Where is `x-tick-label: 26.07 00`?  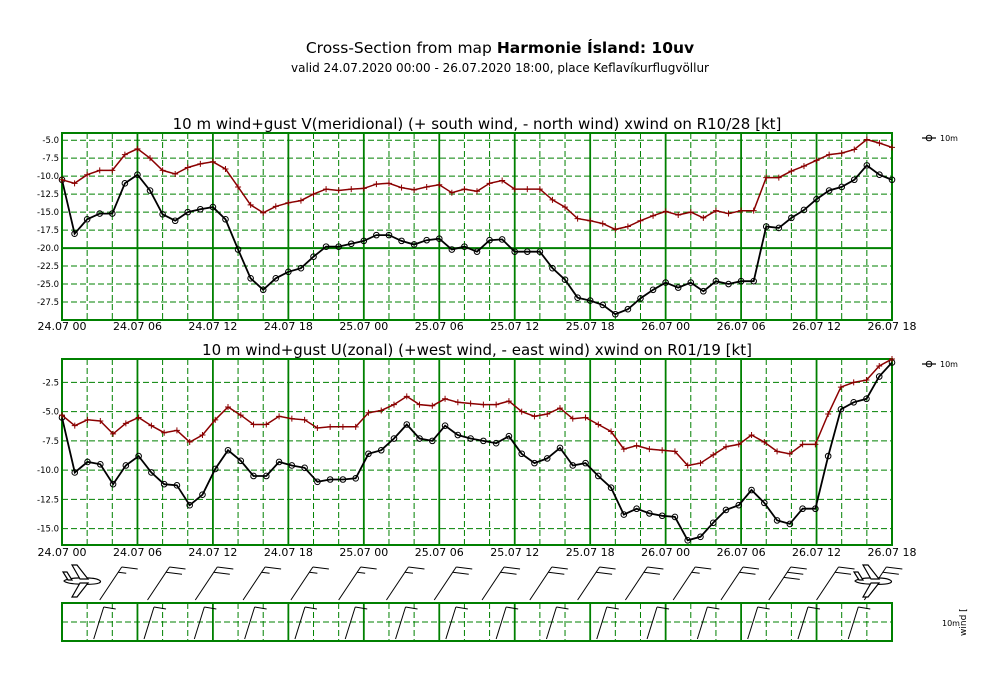 x-tick-label: 26.07 00 is located at coordinates (665, 552).